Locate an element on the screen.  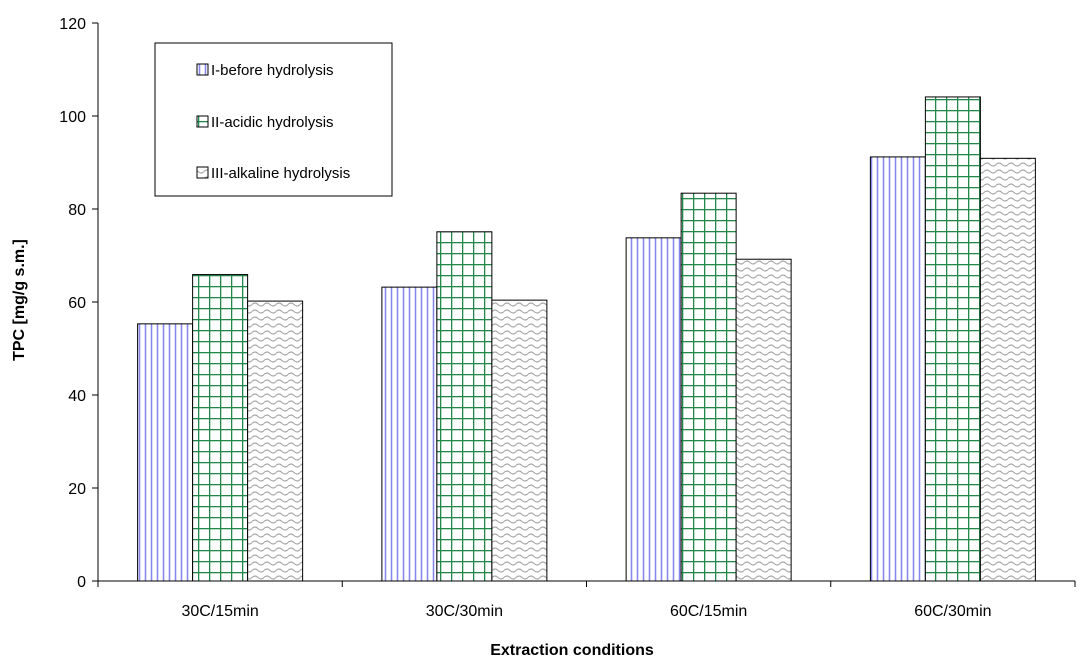
y-tick-label: 120 is located at coordinates (72, 24).